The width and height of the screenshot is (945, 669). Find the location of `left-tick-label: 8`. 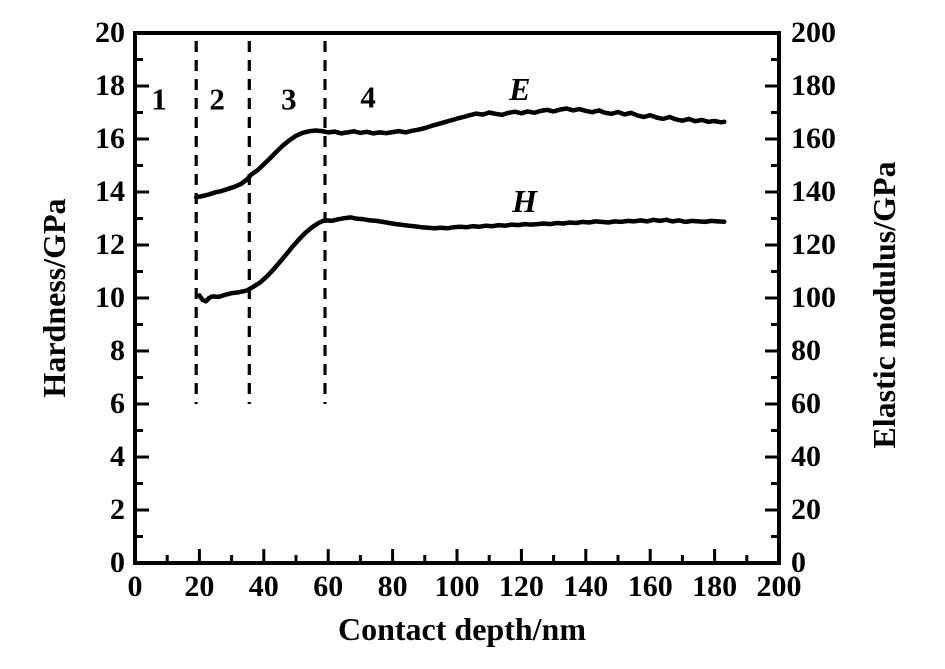

left-tick-label: 8 is located at coordinates (117, 350).